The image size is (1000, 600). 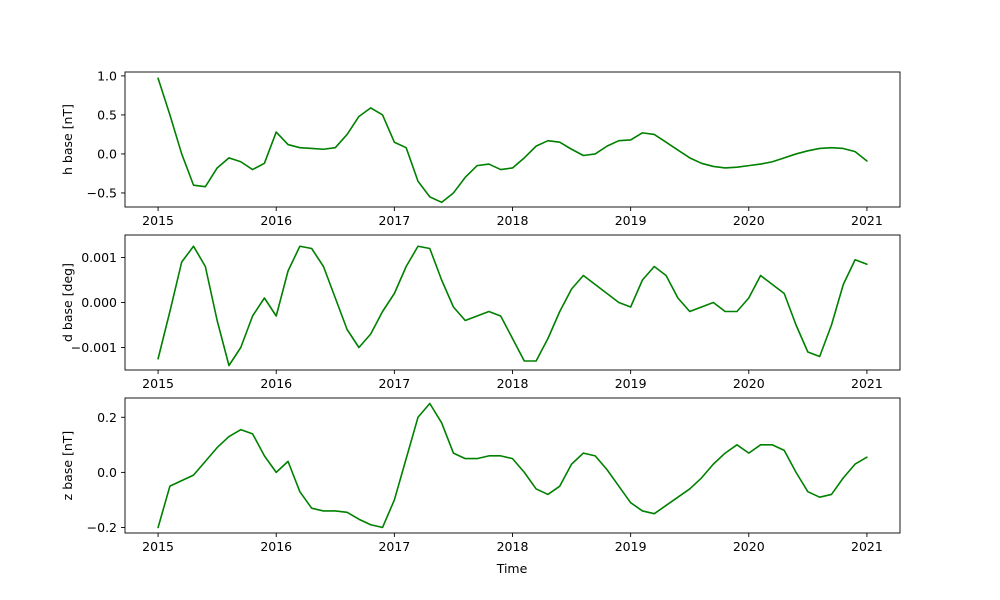 I want to click on x-axis-label: Time, so click(x=512, y=568).